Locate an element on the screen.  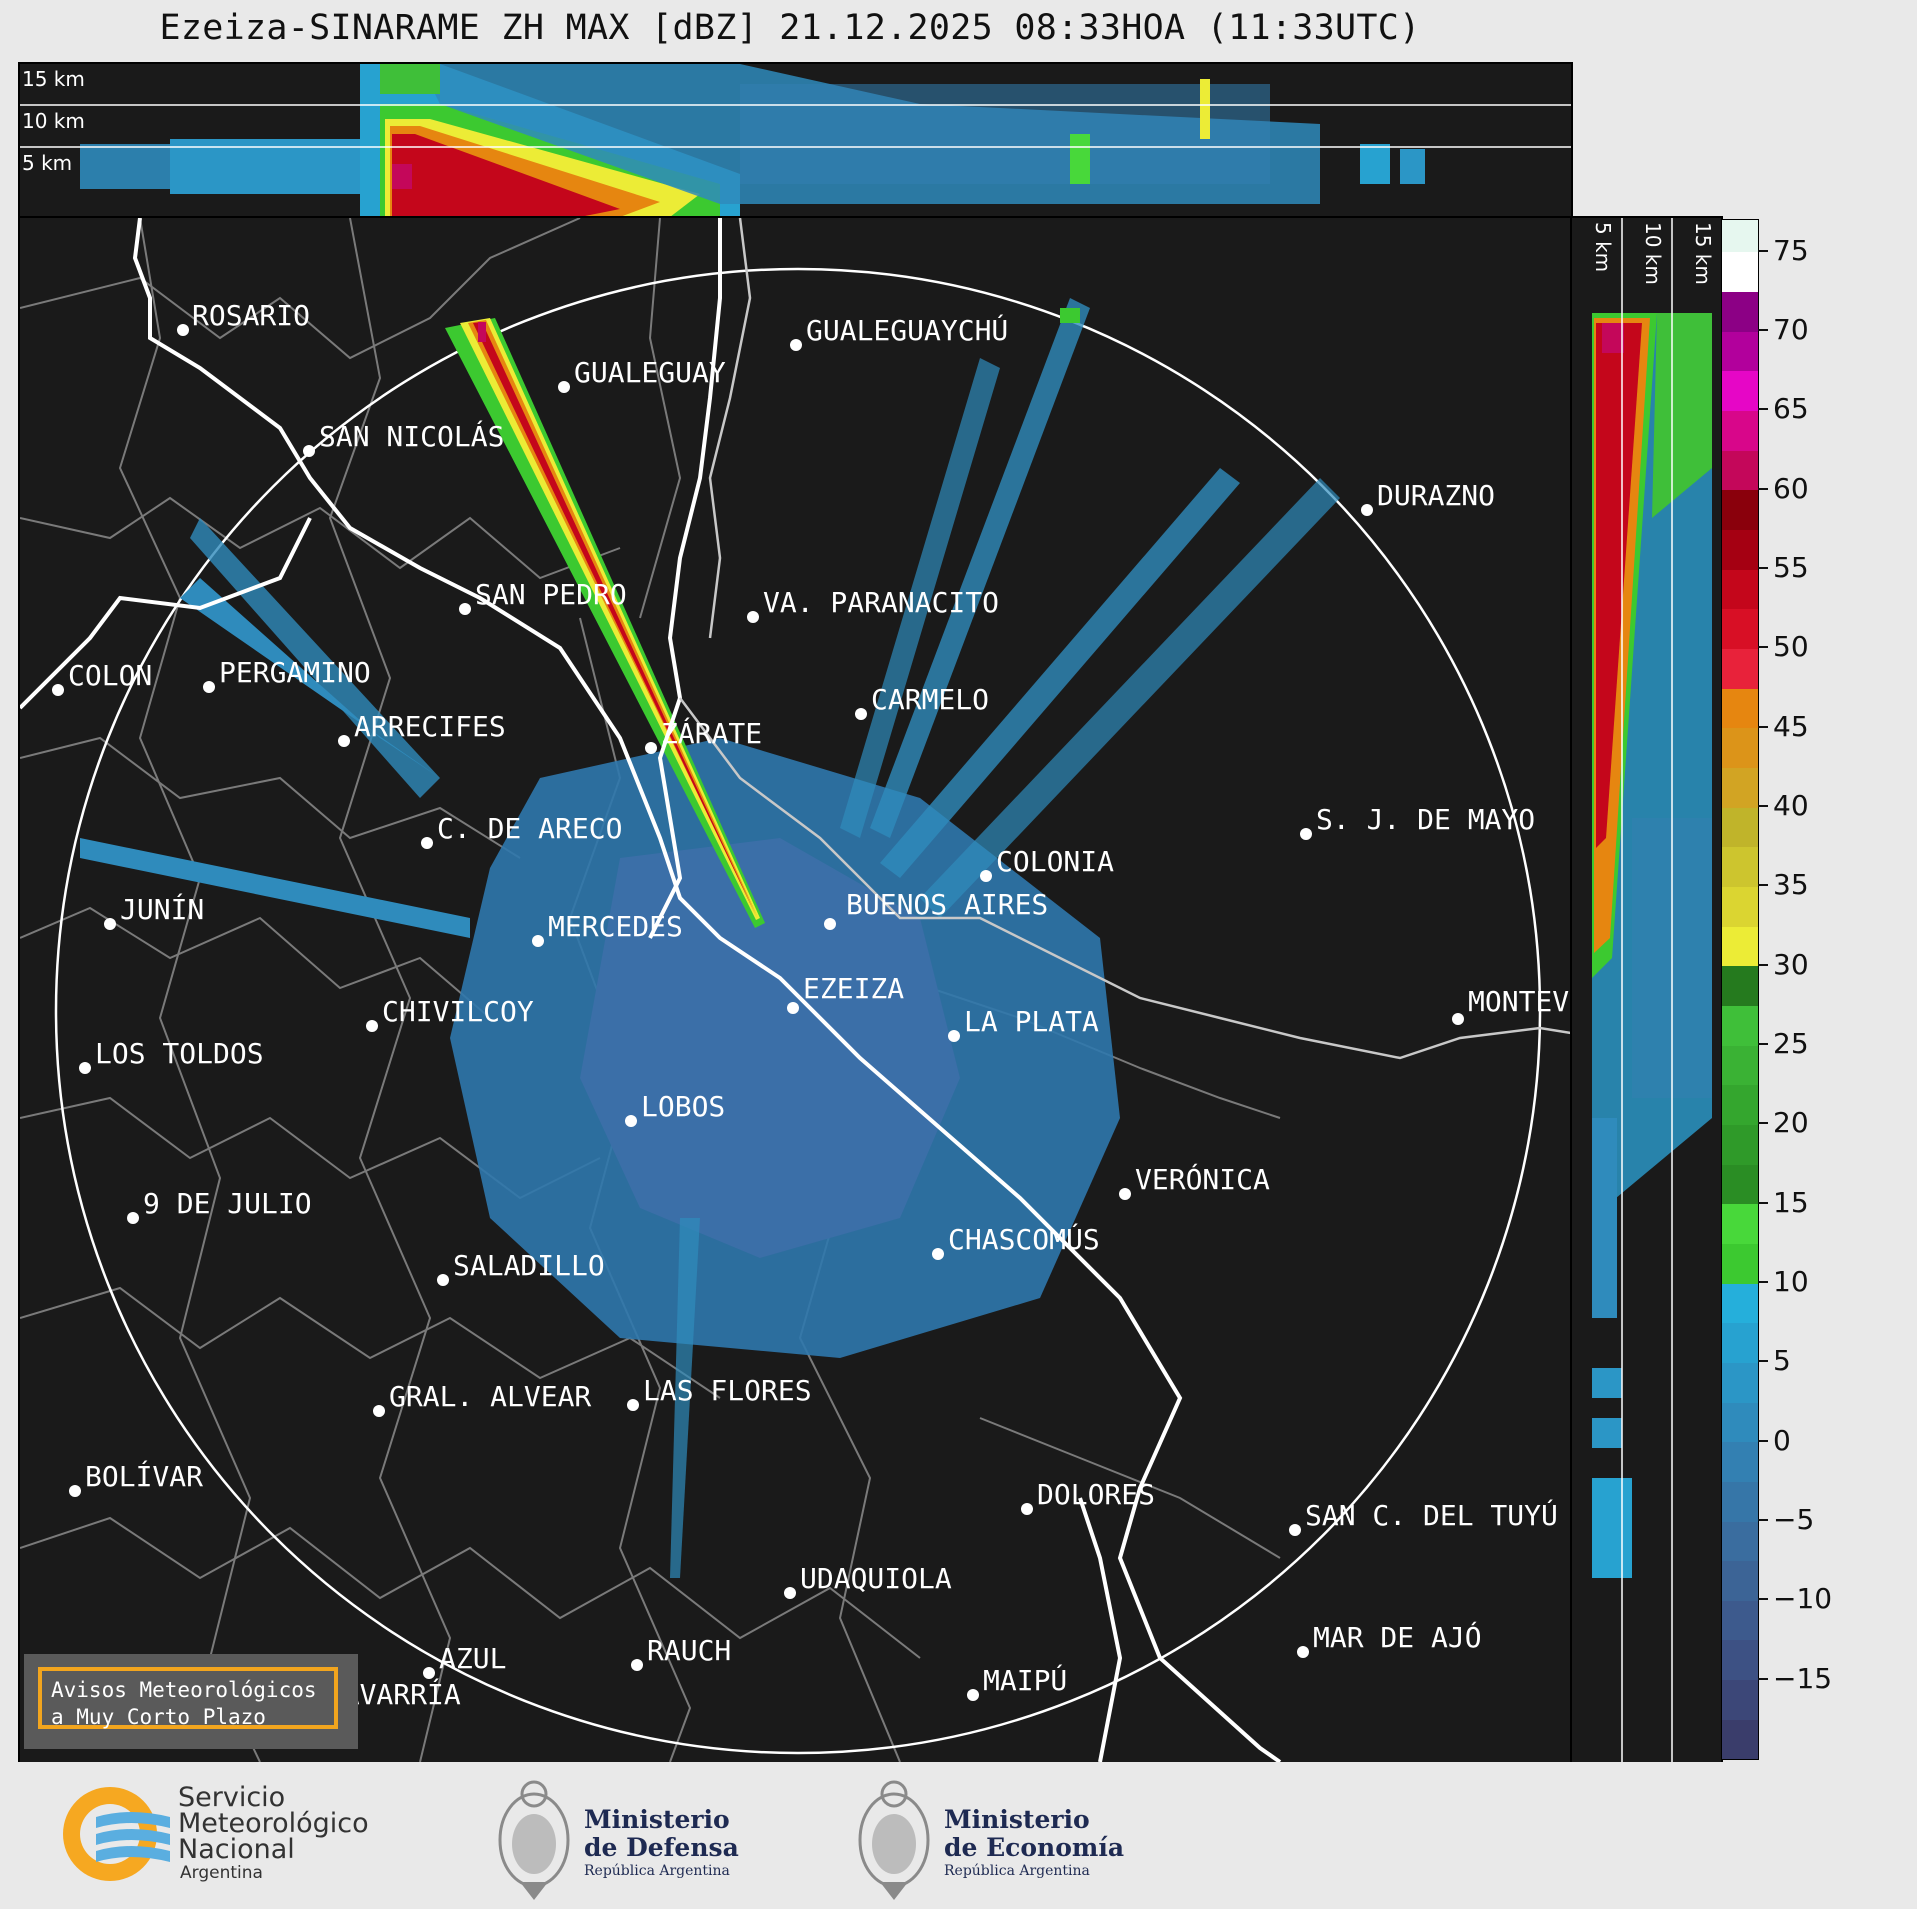
city-la-plata: LA PLATA is located at coordinates (1023, 1023).